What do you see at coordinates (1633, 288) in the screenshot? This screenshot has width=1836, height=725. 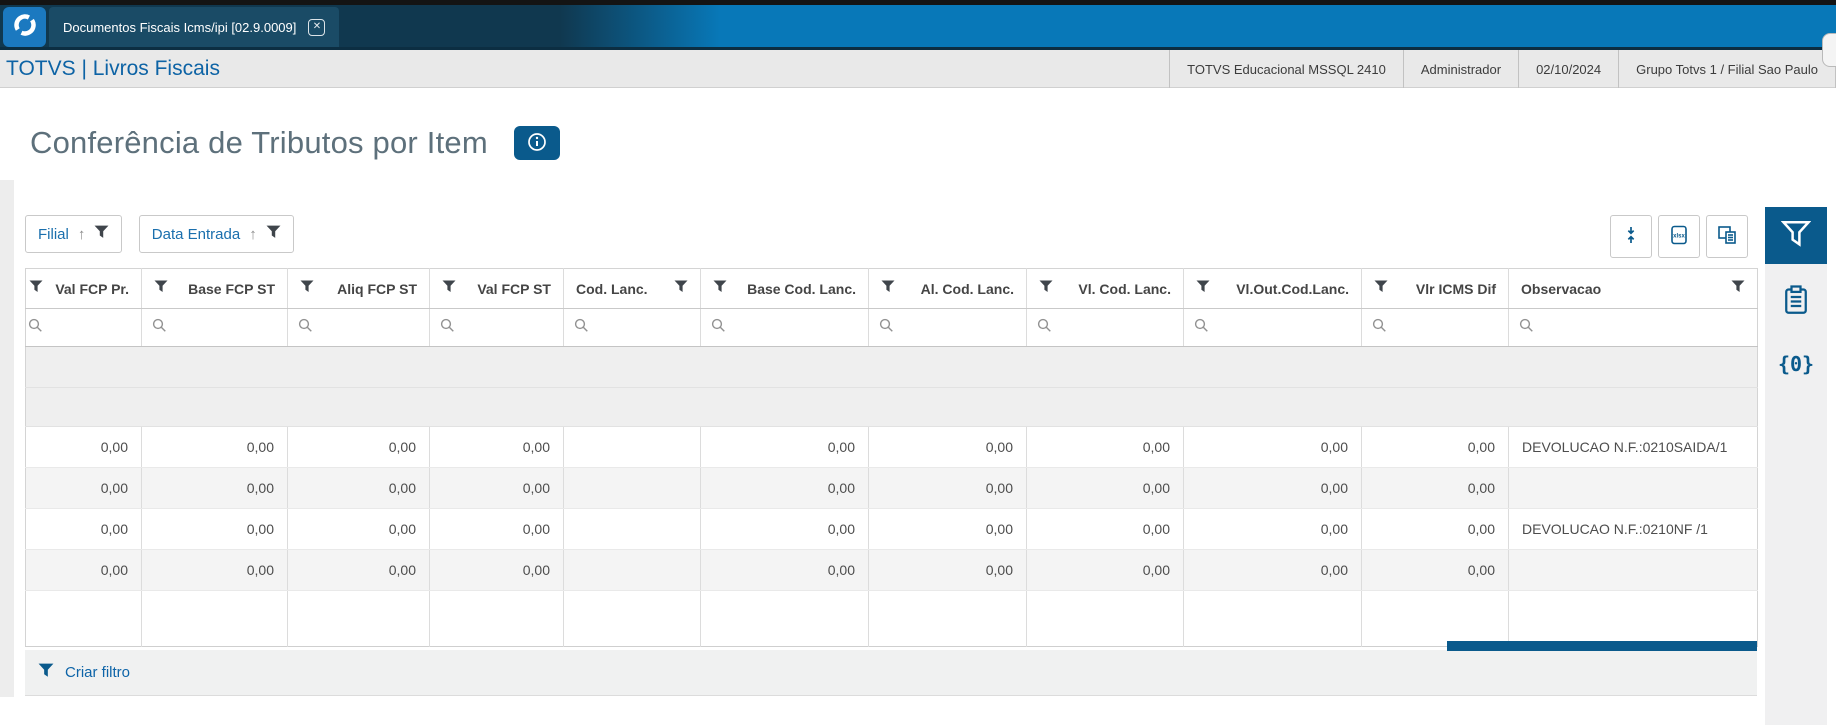 I see `column-header: Observacao` at bounding box center [1633, 288].